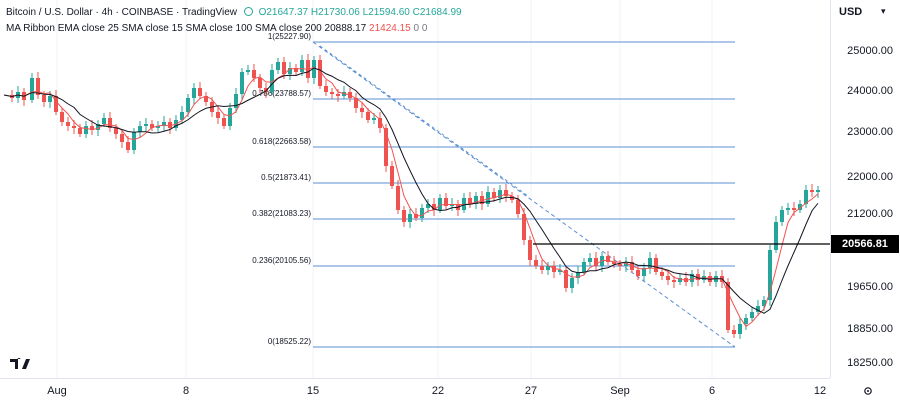 Image resolution: width=900 pixels, height=403 pixels. What do you see at coordinates (424, 121) in the screenshot?
I see `downtrend-line` at bounding box center [424, 121].